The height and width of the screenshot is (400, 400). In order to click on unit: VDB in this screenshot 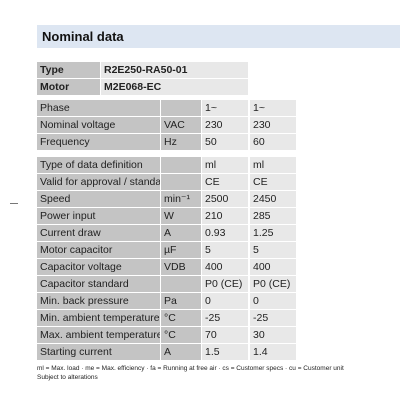, I will do `click(181, 267)`.